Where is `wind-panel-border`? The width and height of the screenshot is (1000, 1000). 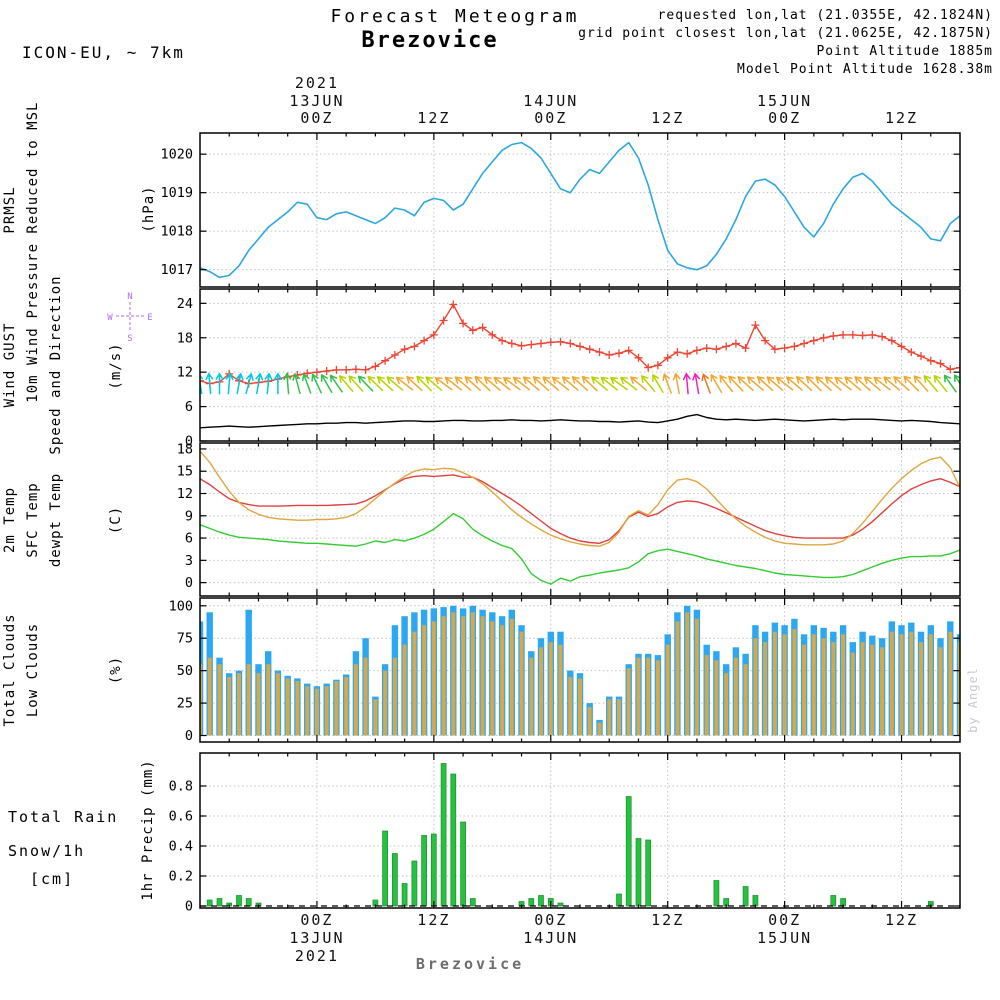
wind-panel-border is located at coordinates (580, 365).